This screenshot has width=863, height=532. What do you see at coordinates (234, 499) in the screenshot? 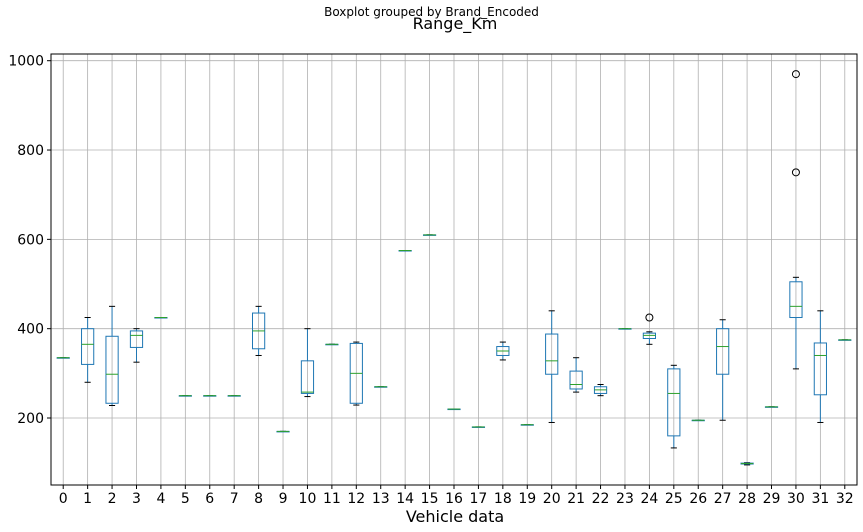
I see `x-tick-label: 7` at bounding box center [234, 499].